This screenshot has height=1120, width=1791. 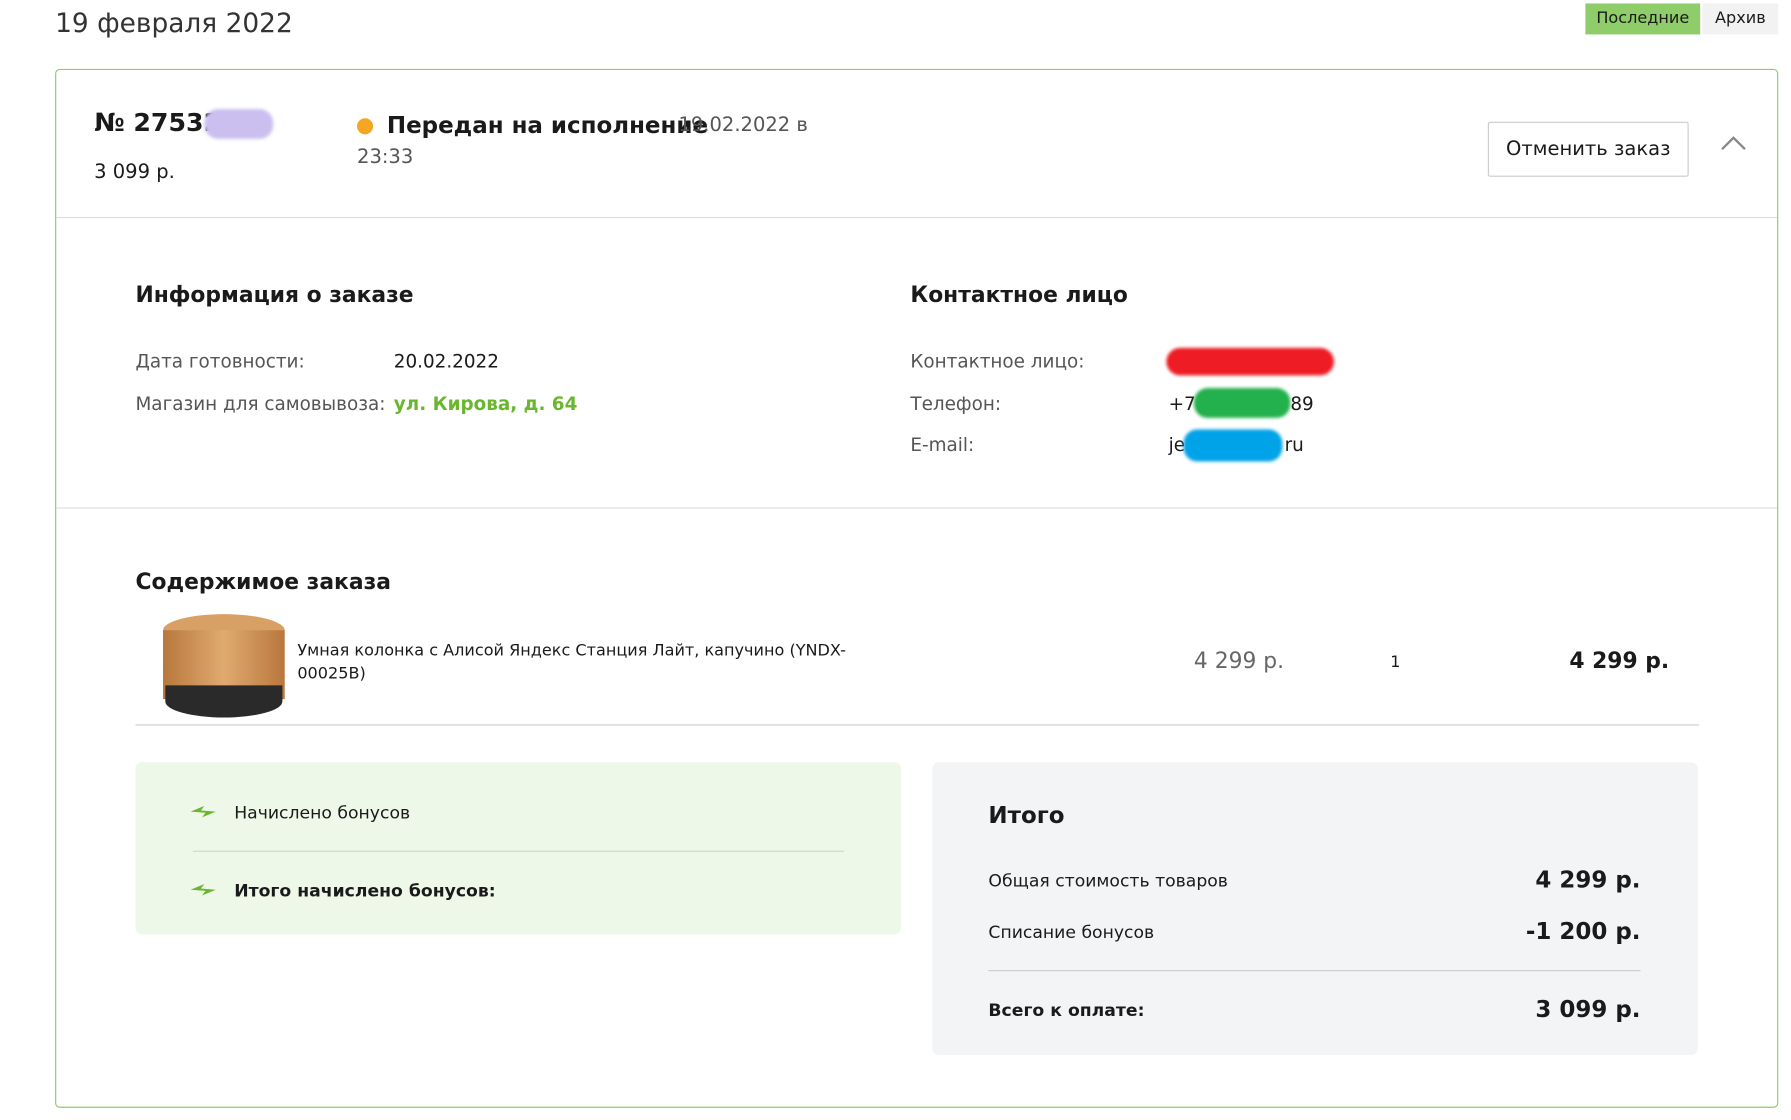 What do you see at coordinates (1315, 909) in the screenshot?
I see `totals-panel` at bounding box center [1315, 909].